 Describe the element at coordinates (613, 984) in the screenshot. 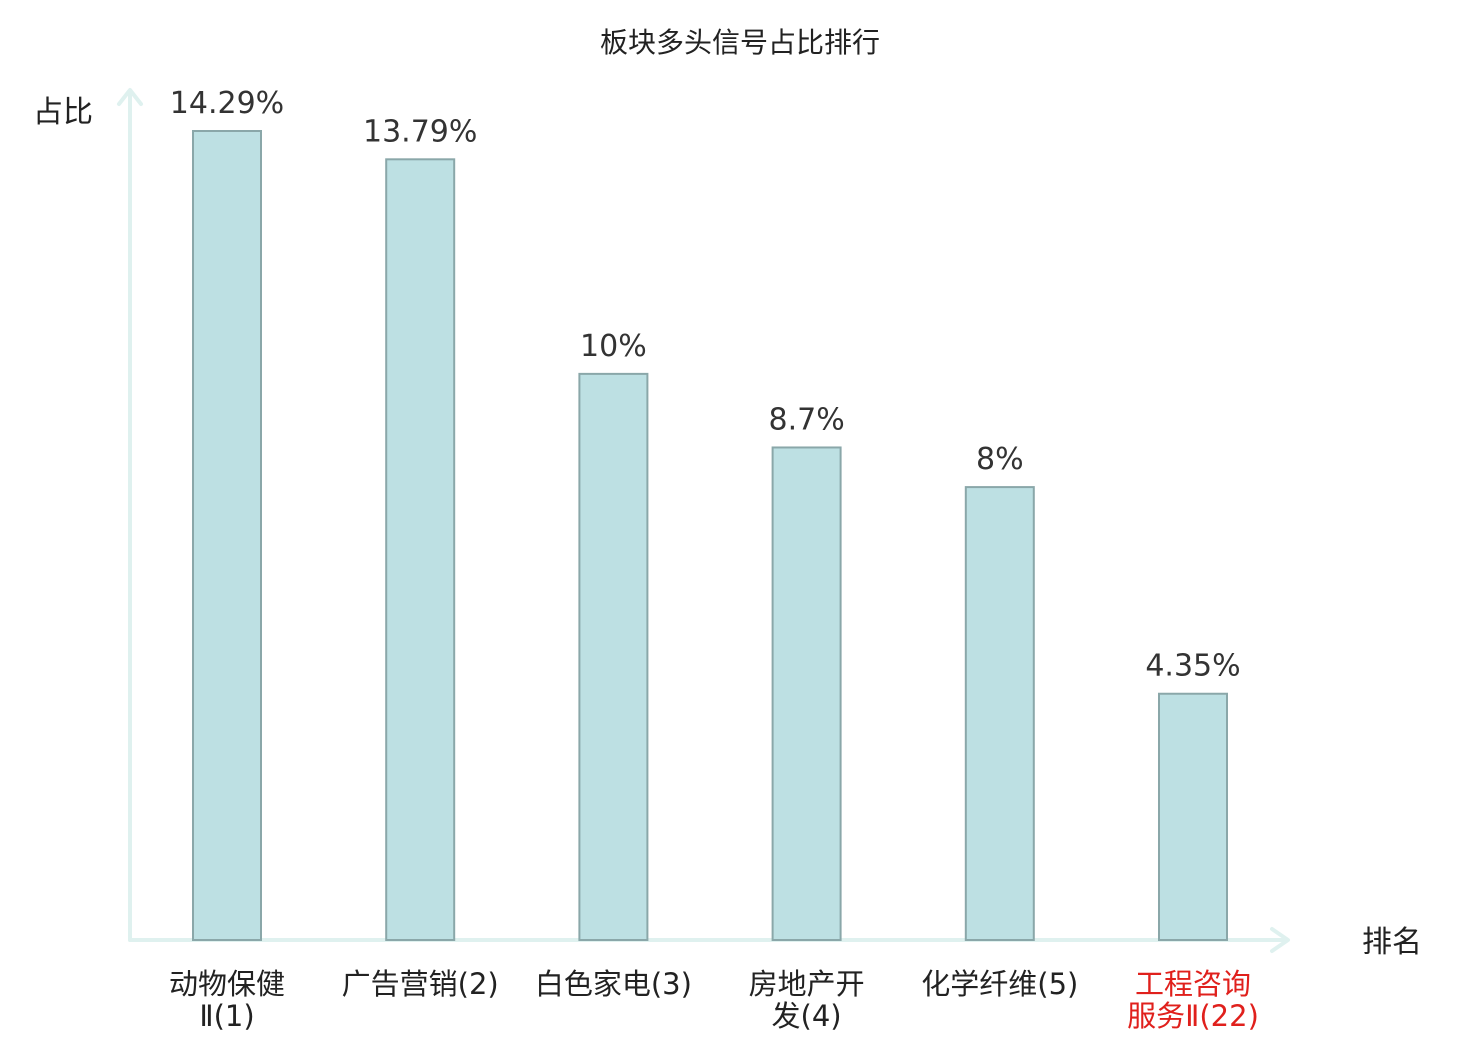

I see `x-tick-label: 白色家电(3)` at that location.